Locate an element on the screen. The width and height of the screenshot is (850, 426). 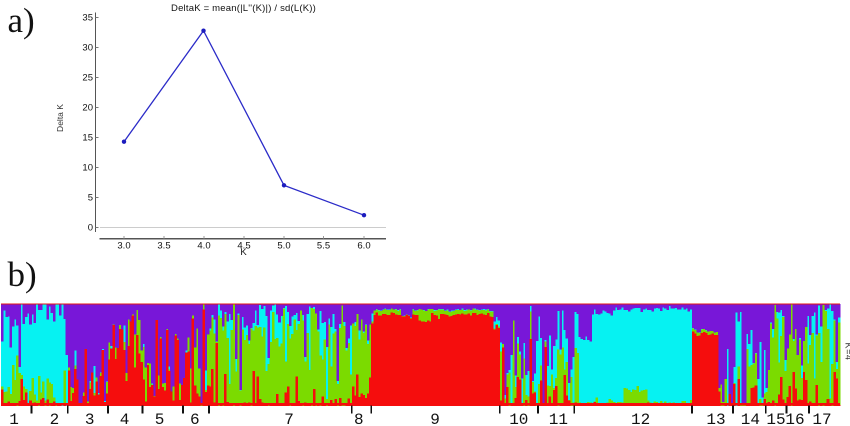
svg-text: 4.5 is located at coordinates (243, 246).